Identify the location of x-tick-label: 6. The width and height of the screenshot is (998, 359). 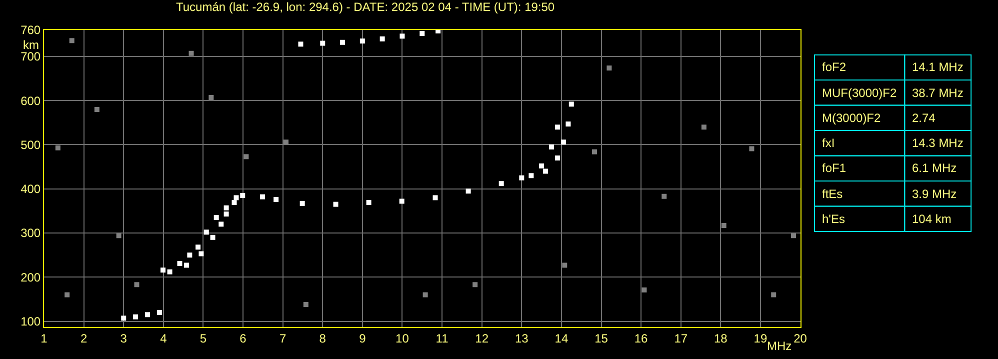
(243, 338).